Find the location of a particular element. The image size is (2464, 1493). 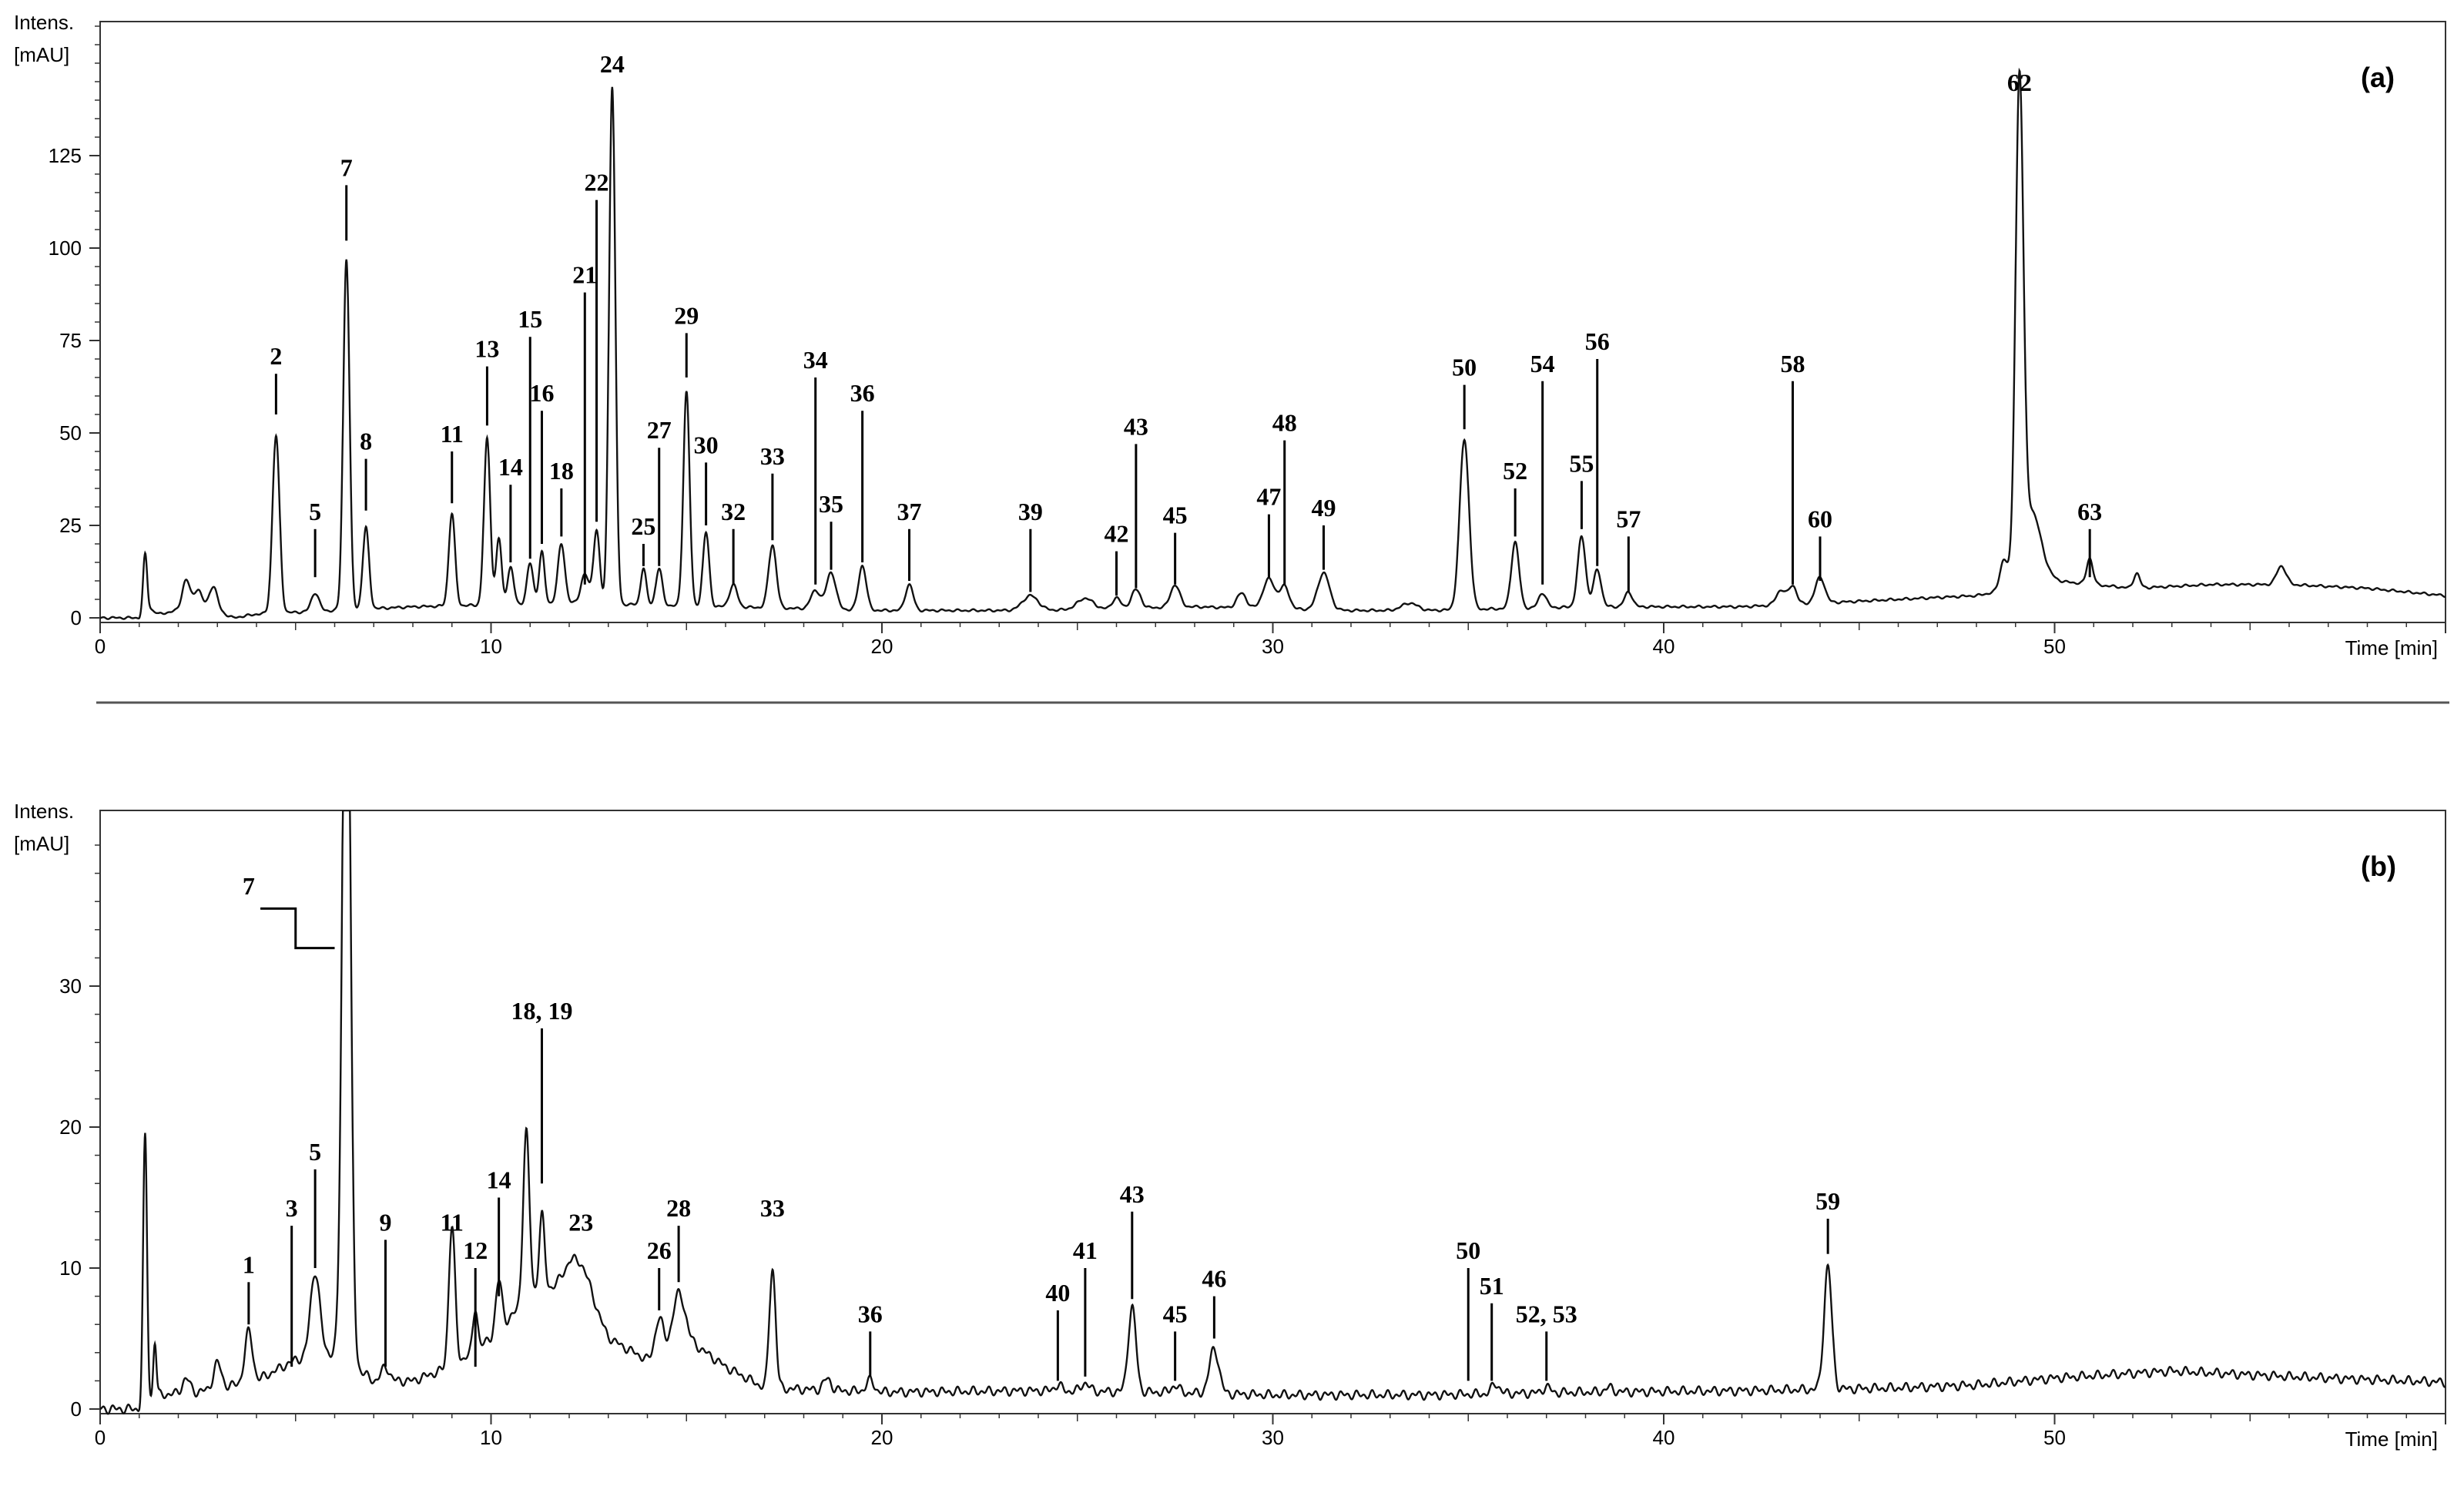

peak-label: 12 is located at coordinates (475, 1250).